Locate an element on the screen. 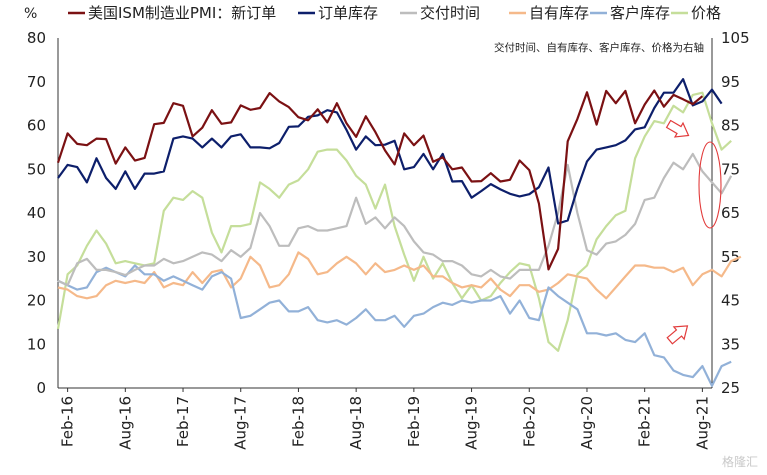 The width and height of the screenshot is (767, 475). annotation-arrow-up is located at coordinates (677, 335).